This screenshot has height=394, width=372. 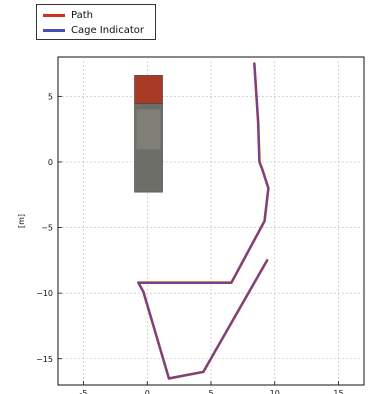 What do you see at coordinates (212, 387) in the screenshot?
I see `x-ticks: -5 0 5 10 15` at bounding box center [212, 387].